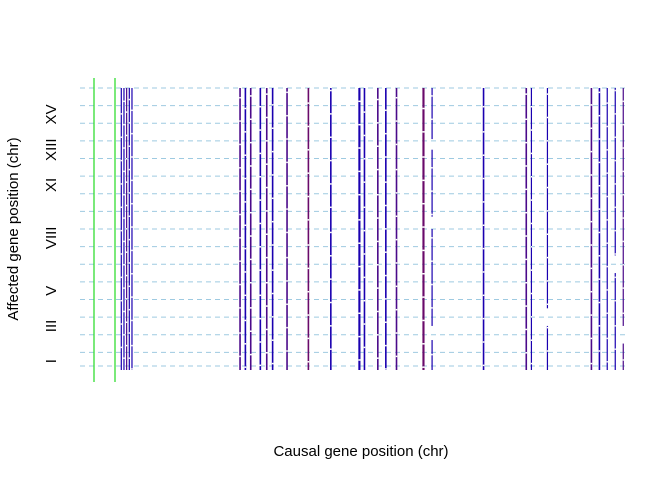 This screenshot has height=480, width=672. What do you see at coordinates (51, 149) in the screenshot?
I see `y-tick-label: XIII` at bounding box center [51, 149].